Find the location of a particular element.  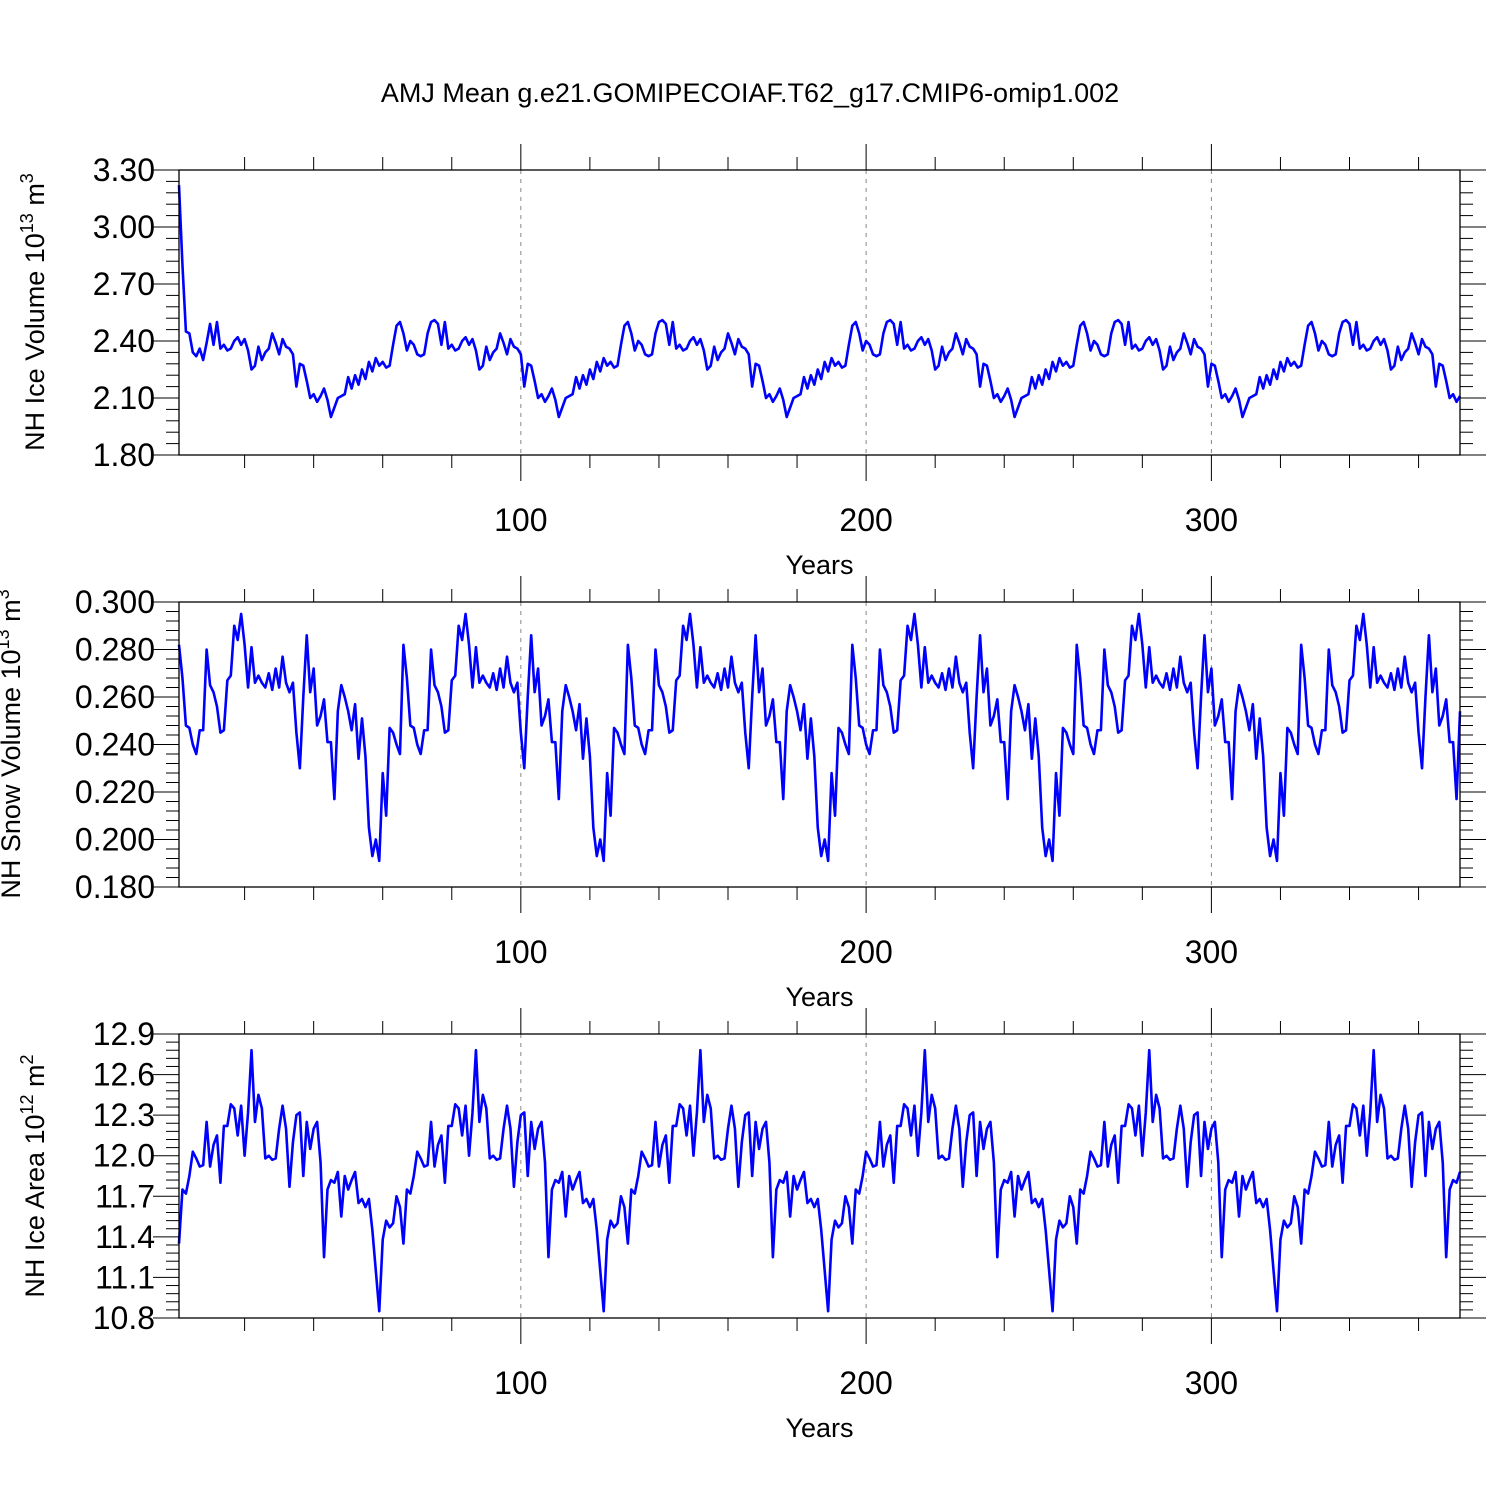

y-tick-label: 2.40 is located at coordinates (124, 341).